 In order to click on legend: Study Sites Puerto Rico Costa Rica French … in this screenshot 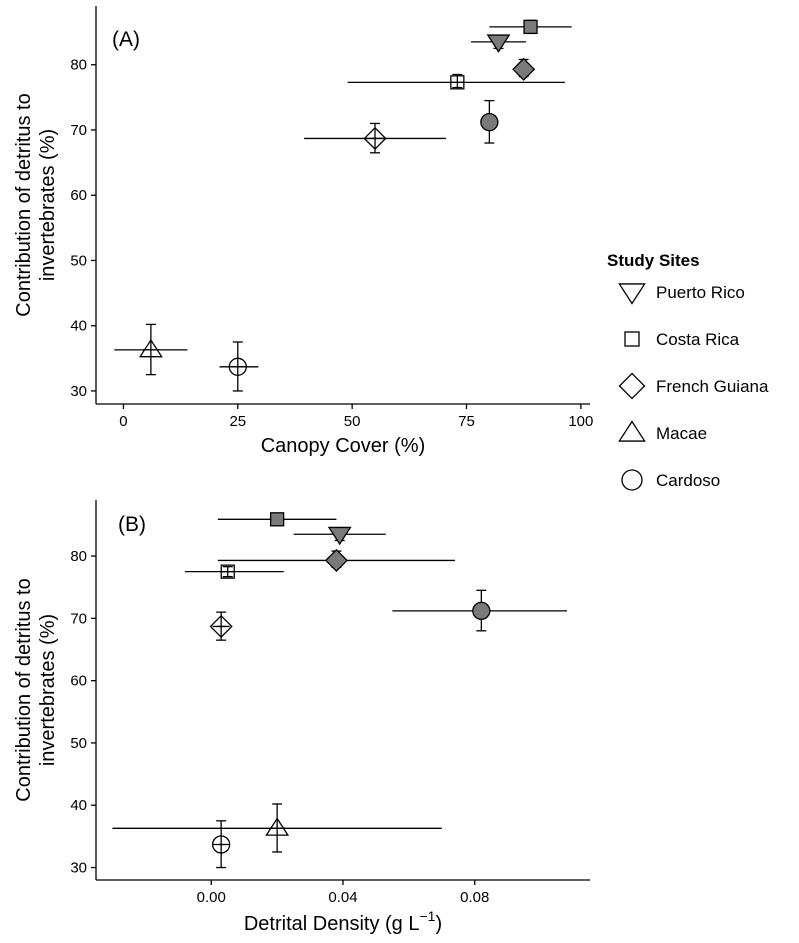, I will do `click(688, 371)`.